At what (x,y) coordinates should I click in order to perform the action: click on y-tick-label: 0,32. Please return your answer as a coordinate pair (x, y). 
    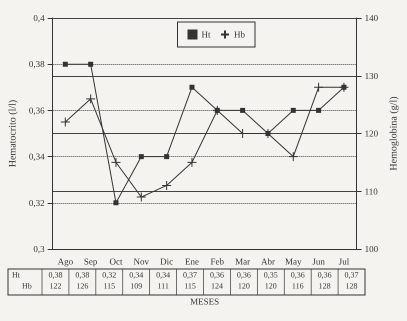
    Looking at the image, I should click on (36, 203).